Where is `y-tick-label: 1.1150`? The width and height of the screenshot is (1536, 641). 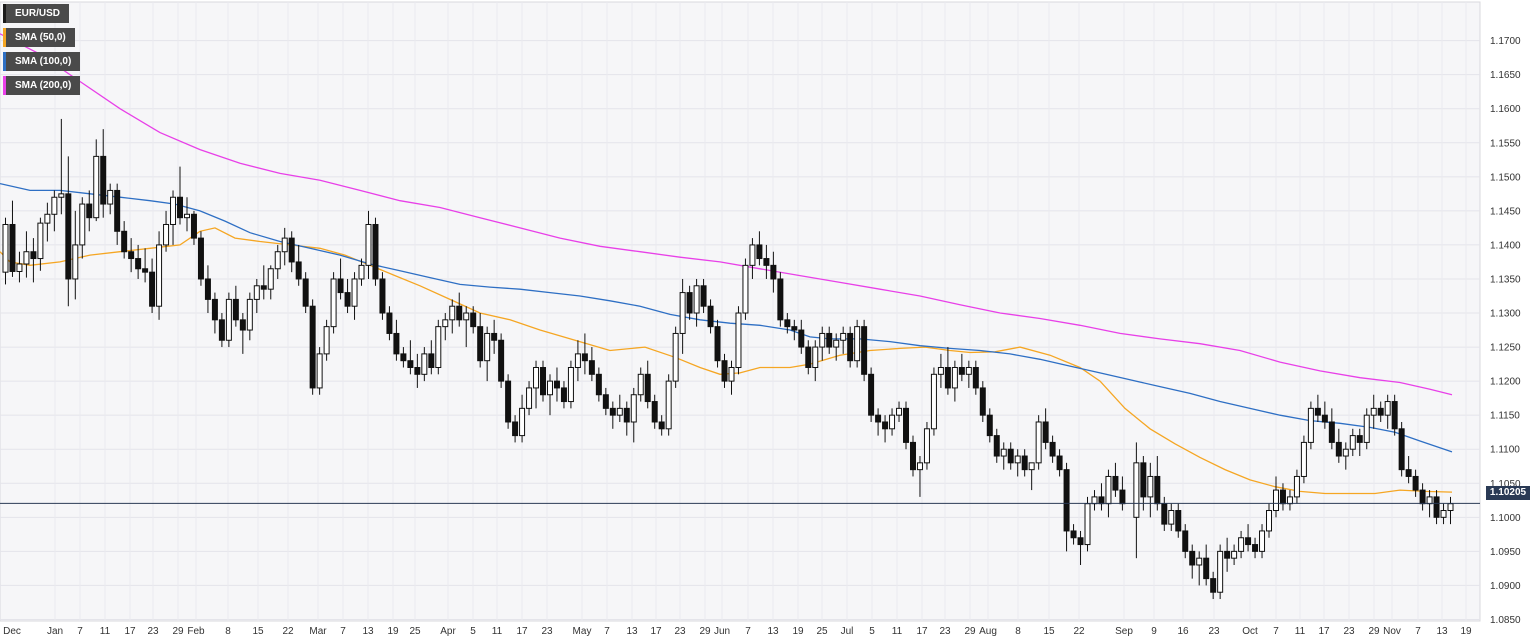 y-tick-label: 1.1150 is located at coordinates (1505, 416).